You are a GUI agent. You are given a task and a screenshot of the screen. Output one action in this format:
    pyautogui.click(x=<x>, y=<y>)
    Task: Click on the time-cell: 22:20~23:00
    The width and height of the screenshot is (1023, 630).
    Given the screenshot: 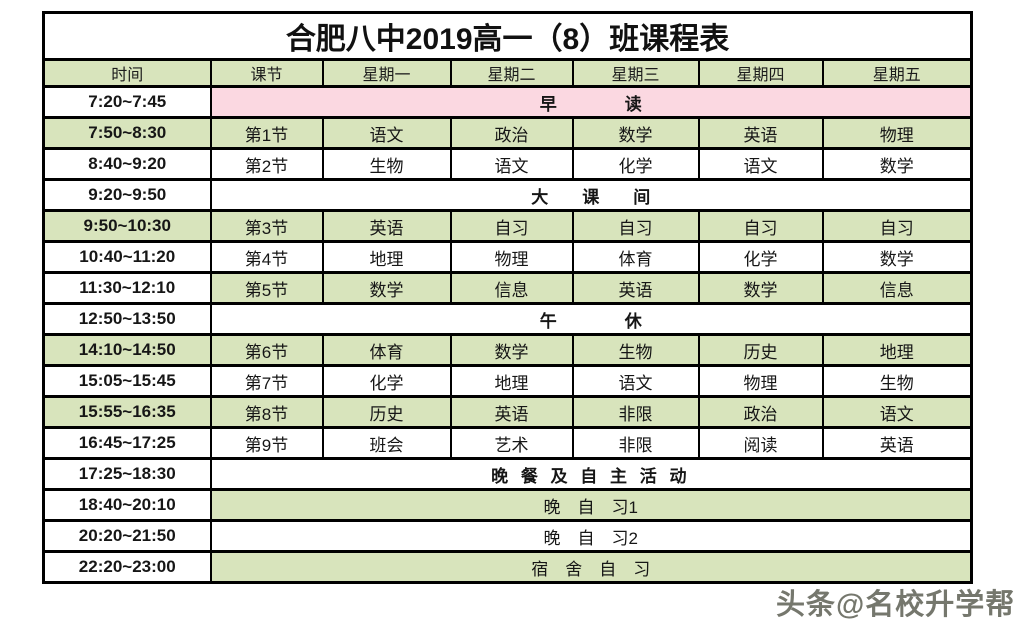 What is the action you would take?
    pyautogui.click(x=127, y=567)
    